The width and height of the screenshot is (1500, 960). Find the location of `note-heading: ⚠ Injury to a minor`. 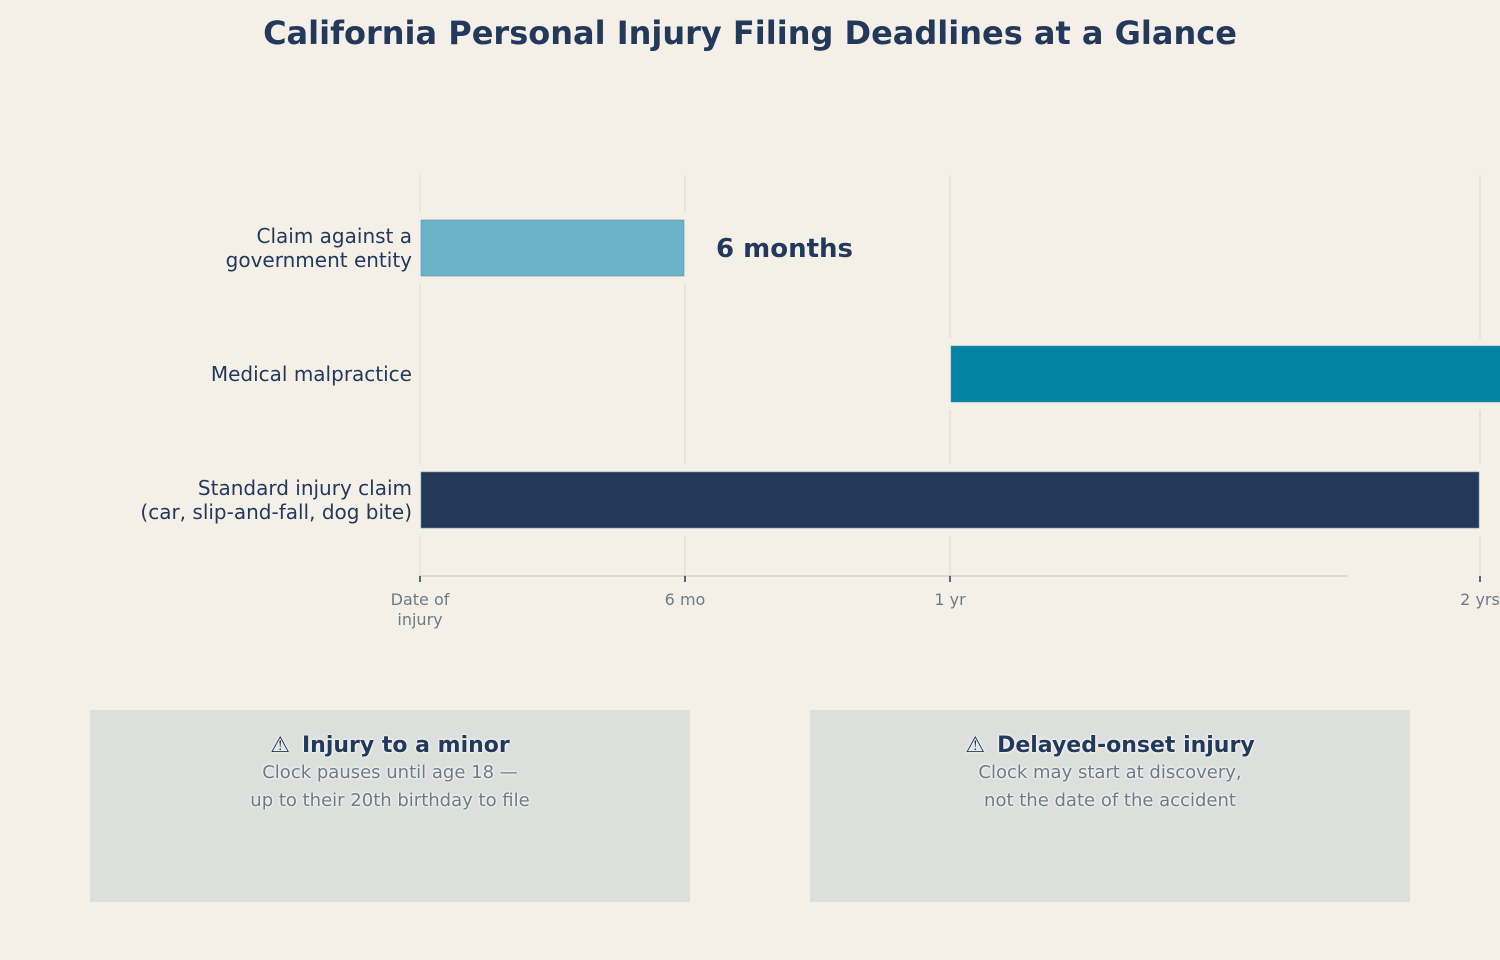

note-heading: ⚠ Injury to a minor is located at coordinates (390, 746).